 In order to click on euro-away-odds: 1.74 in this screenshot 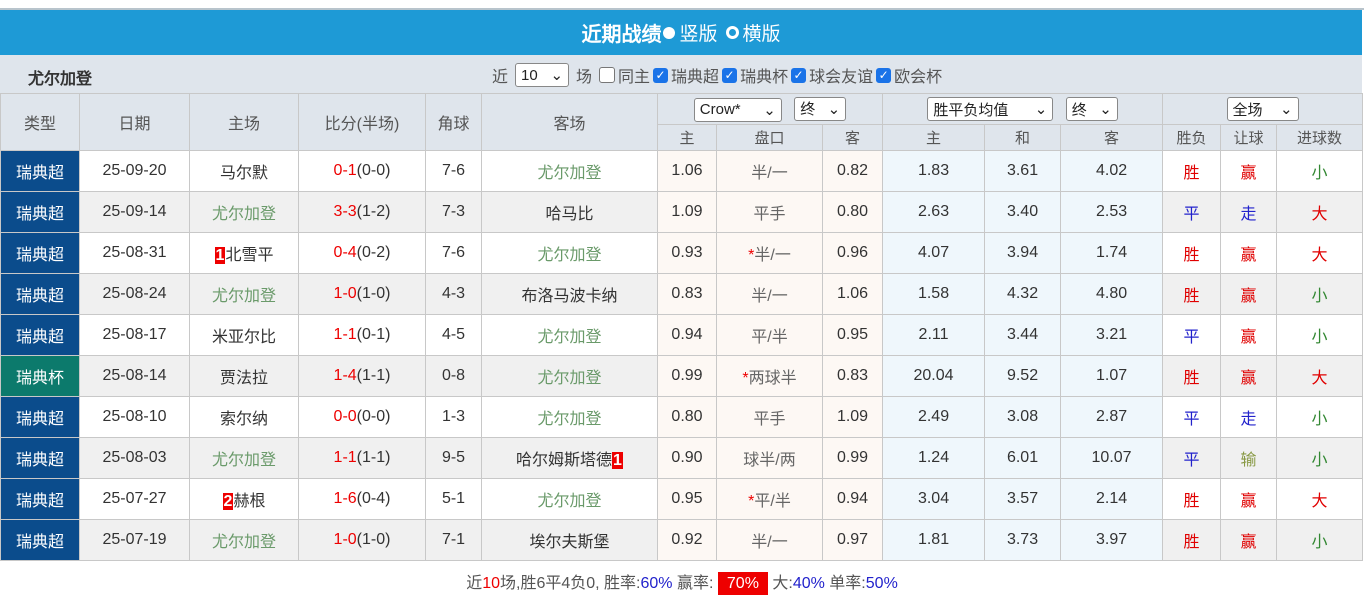, I will do `click(1112, 253)`.